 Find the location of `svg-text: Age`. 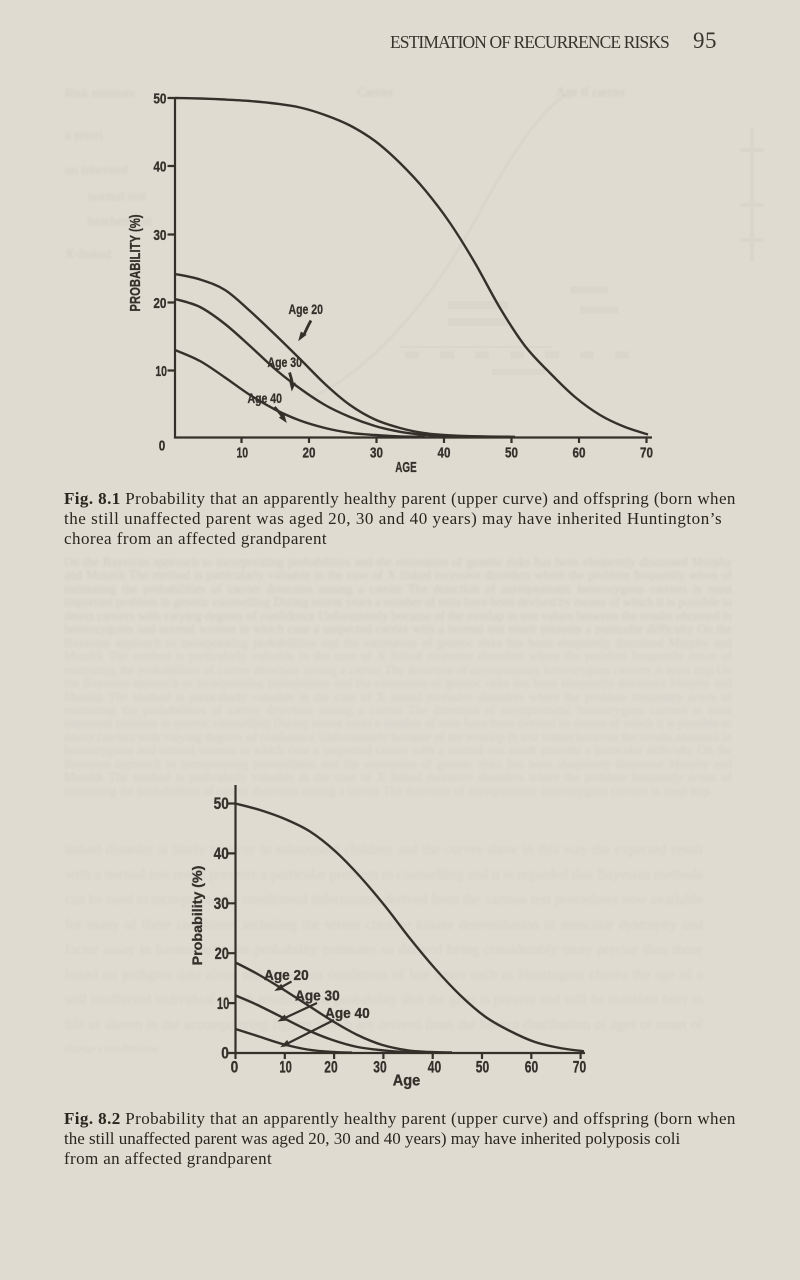

svg-text: Age is located at coordinates (407, 1081).